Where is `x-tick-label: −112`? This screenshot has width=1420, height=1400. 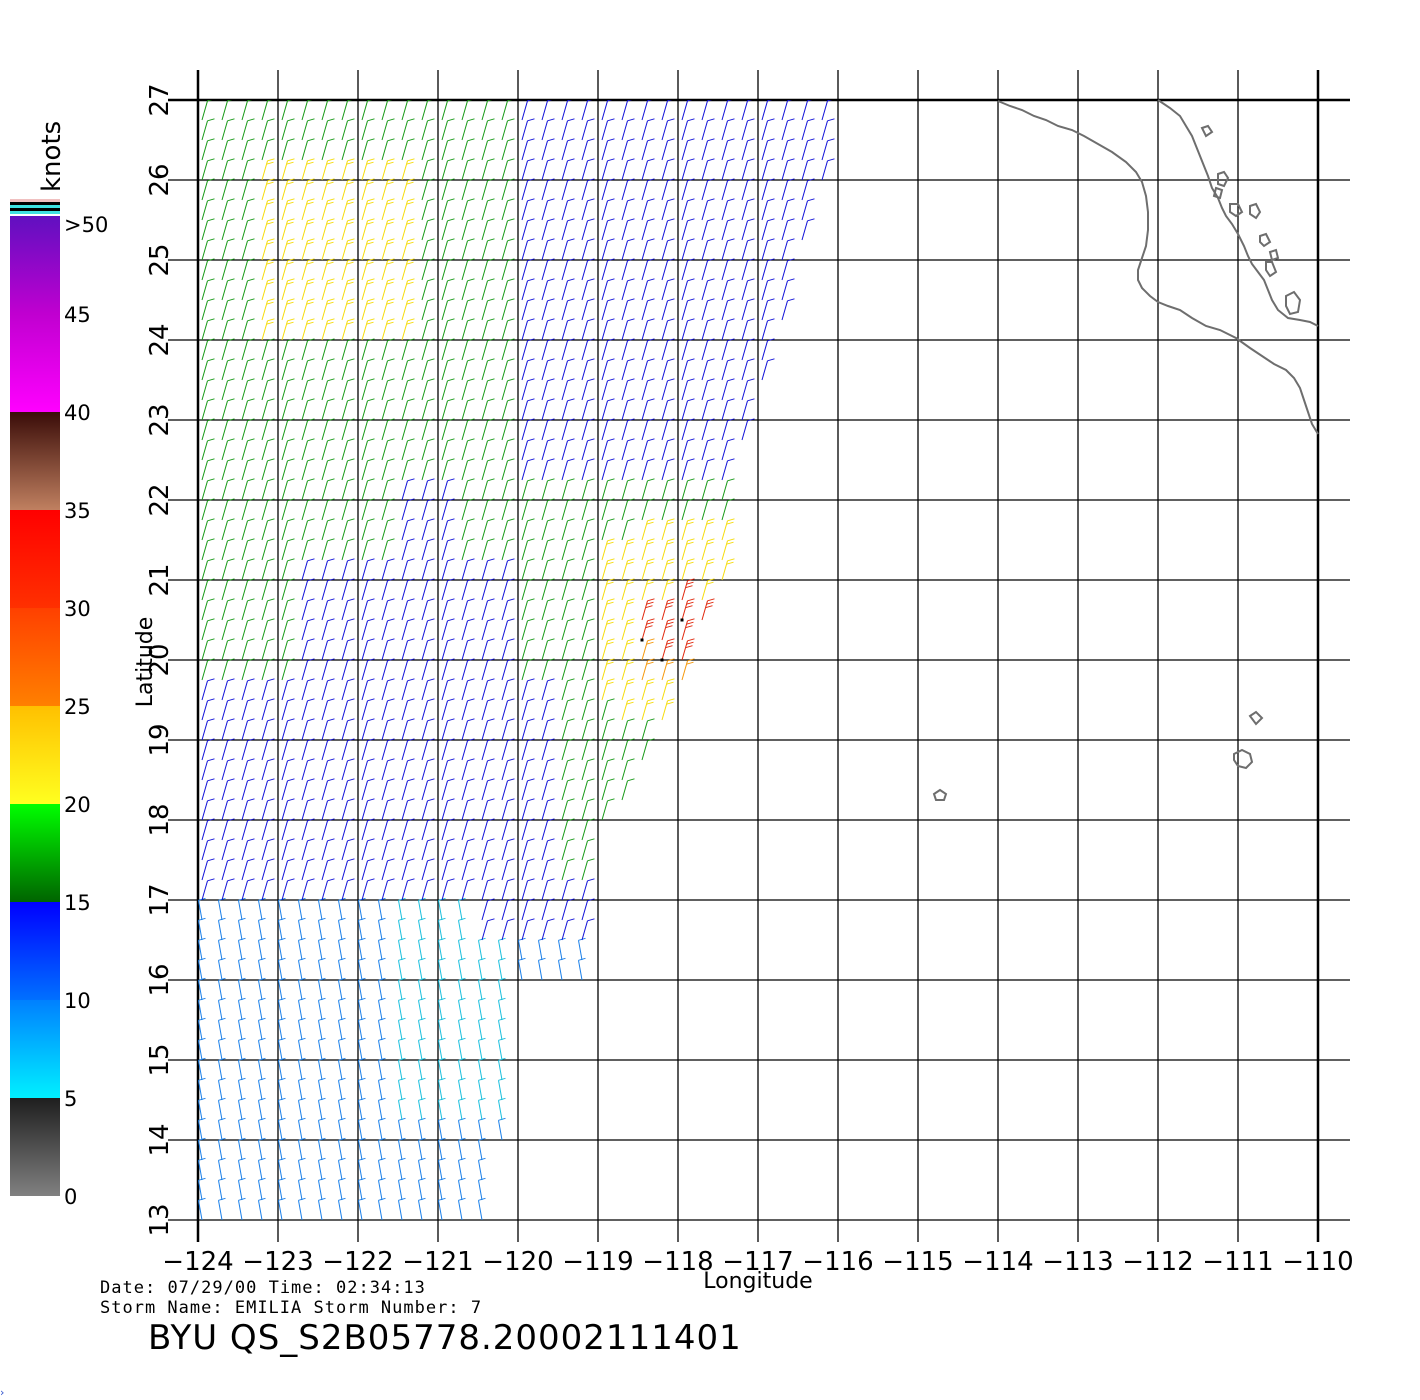
x-tick-label: −112 is located at coordinates (1157, 1262).